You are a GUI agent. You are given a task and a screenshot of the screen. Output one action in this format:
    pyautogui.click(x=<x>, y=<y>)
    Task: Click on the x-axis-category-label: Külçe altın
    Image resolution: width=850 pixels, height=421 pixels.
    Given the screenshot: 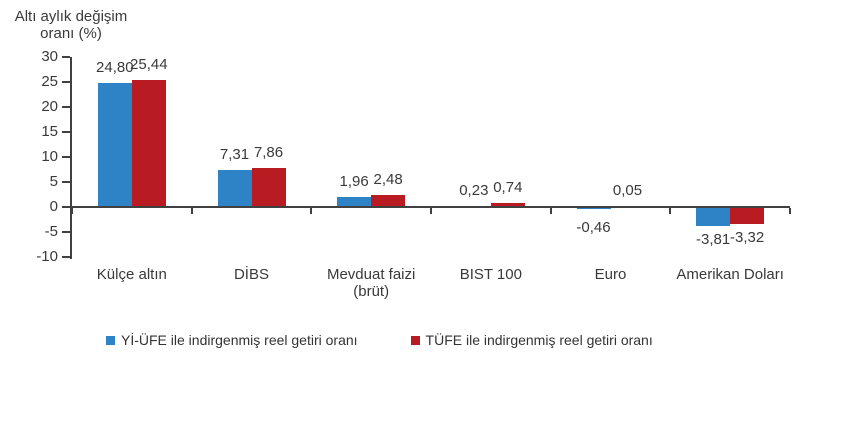 What is the action you would take?
    pyautogui.click(x=132, y=274)
    